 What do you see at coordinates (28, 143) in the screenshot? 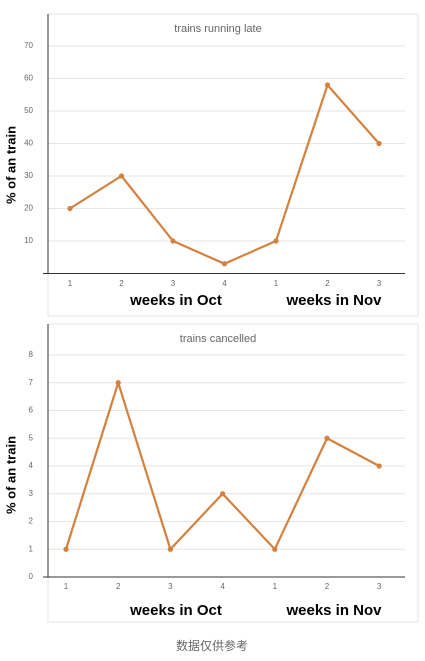
I see `y-tick-label: 40` at bounding box center [28, 143].